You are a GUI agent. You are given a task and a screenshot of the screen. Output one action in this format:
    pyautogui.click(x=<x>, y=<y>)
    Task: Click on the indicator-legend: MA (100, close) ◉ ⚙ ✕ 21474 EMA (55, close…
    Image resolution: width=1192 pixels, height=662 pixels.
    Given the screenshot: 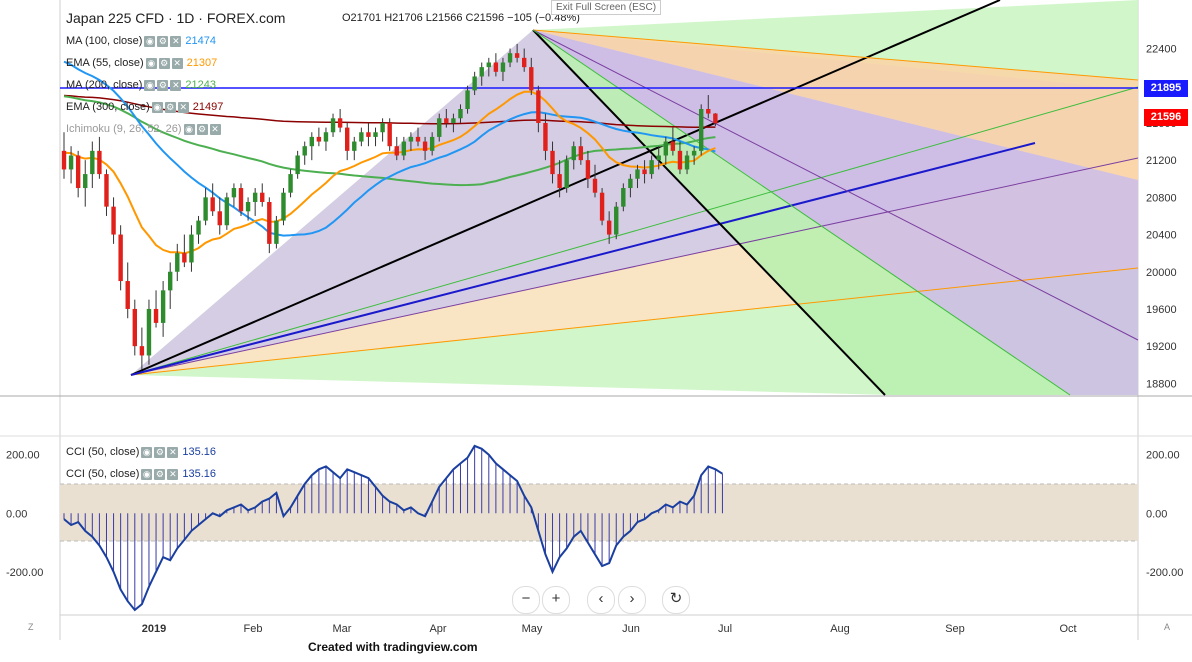 What is the action you would take?
    pyautogui.click(x=144, y=85)
    